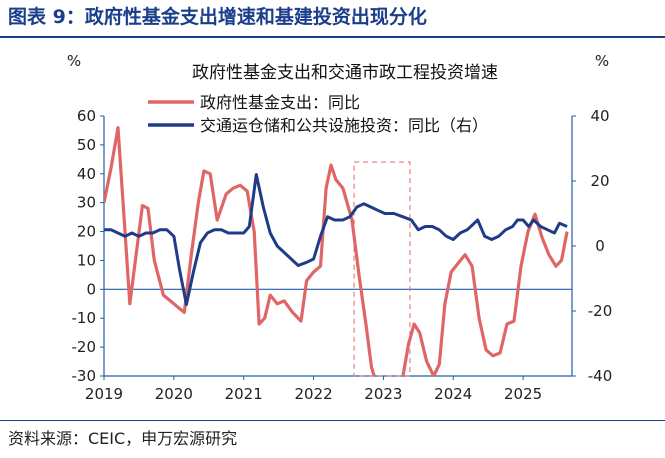 The height and width of the screenshot is (458, 665). I want to click on x-tick-label: 2021, so click(244, 394).